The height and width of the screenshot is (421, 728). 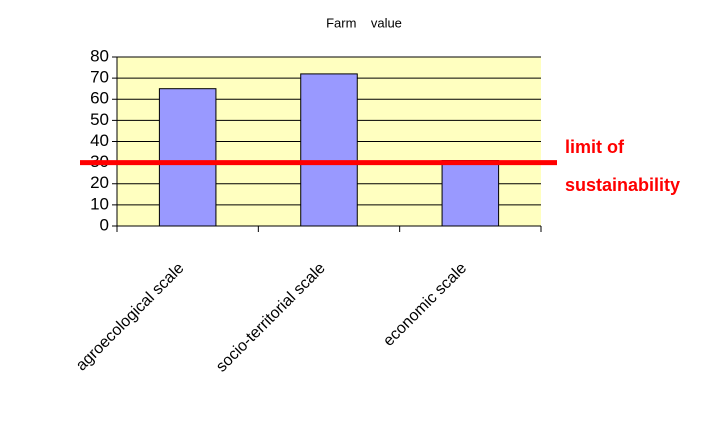 What do you see at coordinates (104, 224) in the screenshot?
I see `y-tick-label: 0` at bounding box center [104, 224].